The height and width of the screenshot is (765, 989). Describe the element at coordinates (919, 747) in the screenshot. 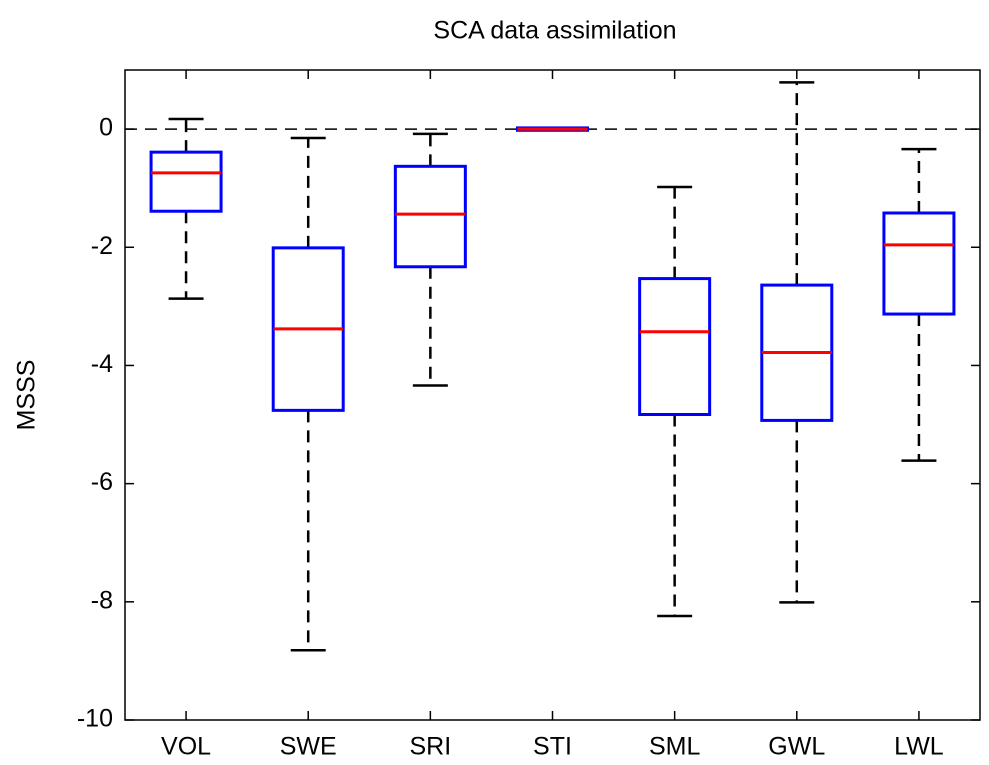

I see `x-tick-label: LWL` at that location.